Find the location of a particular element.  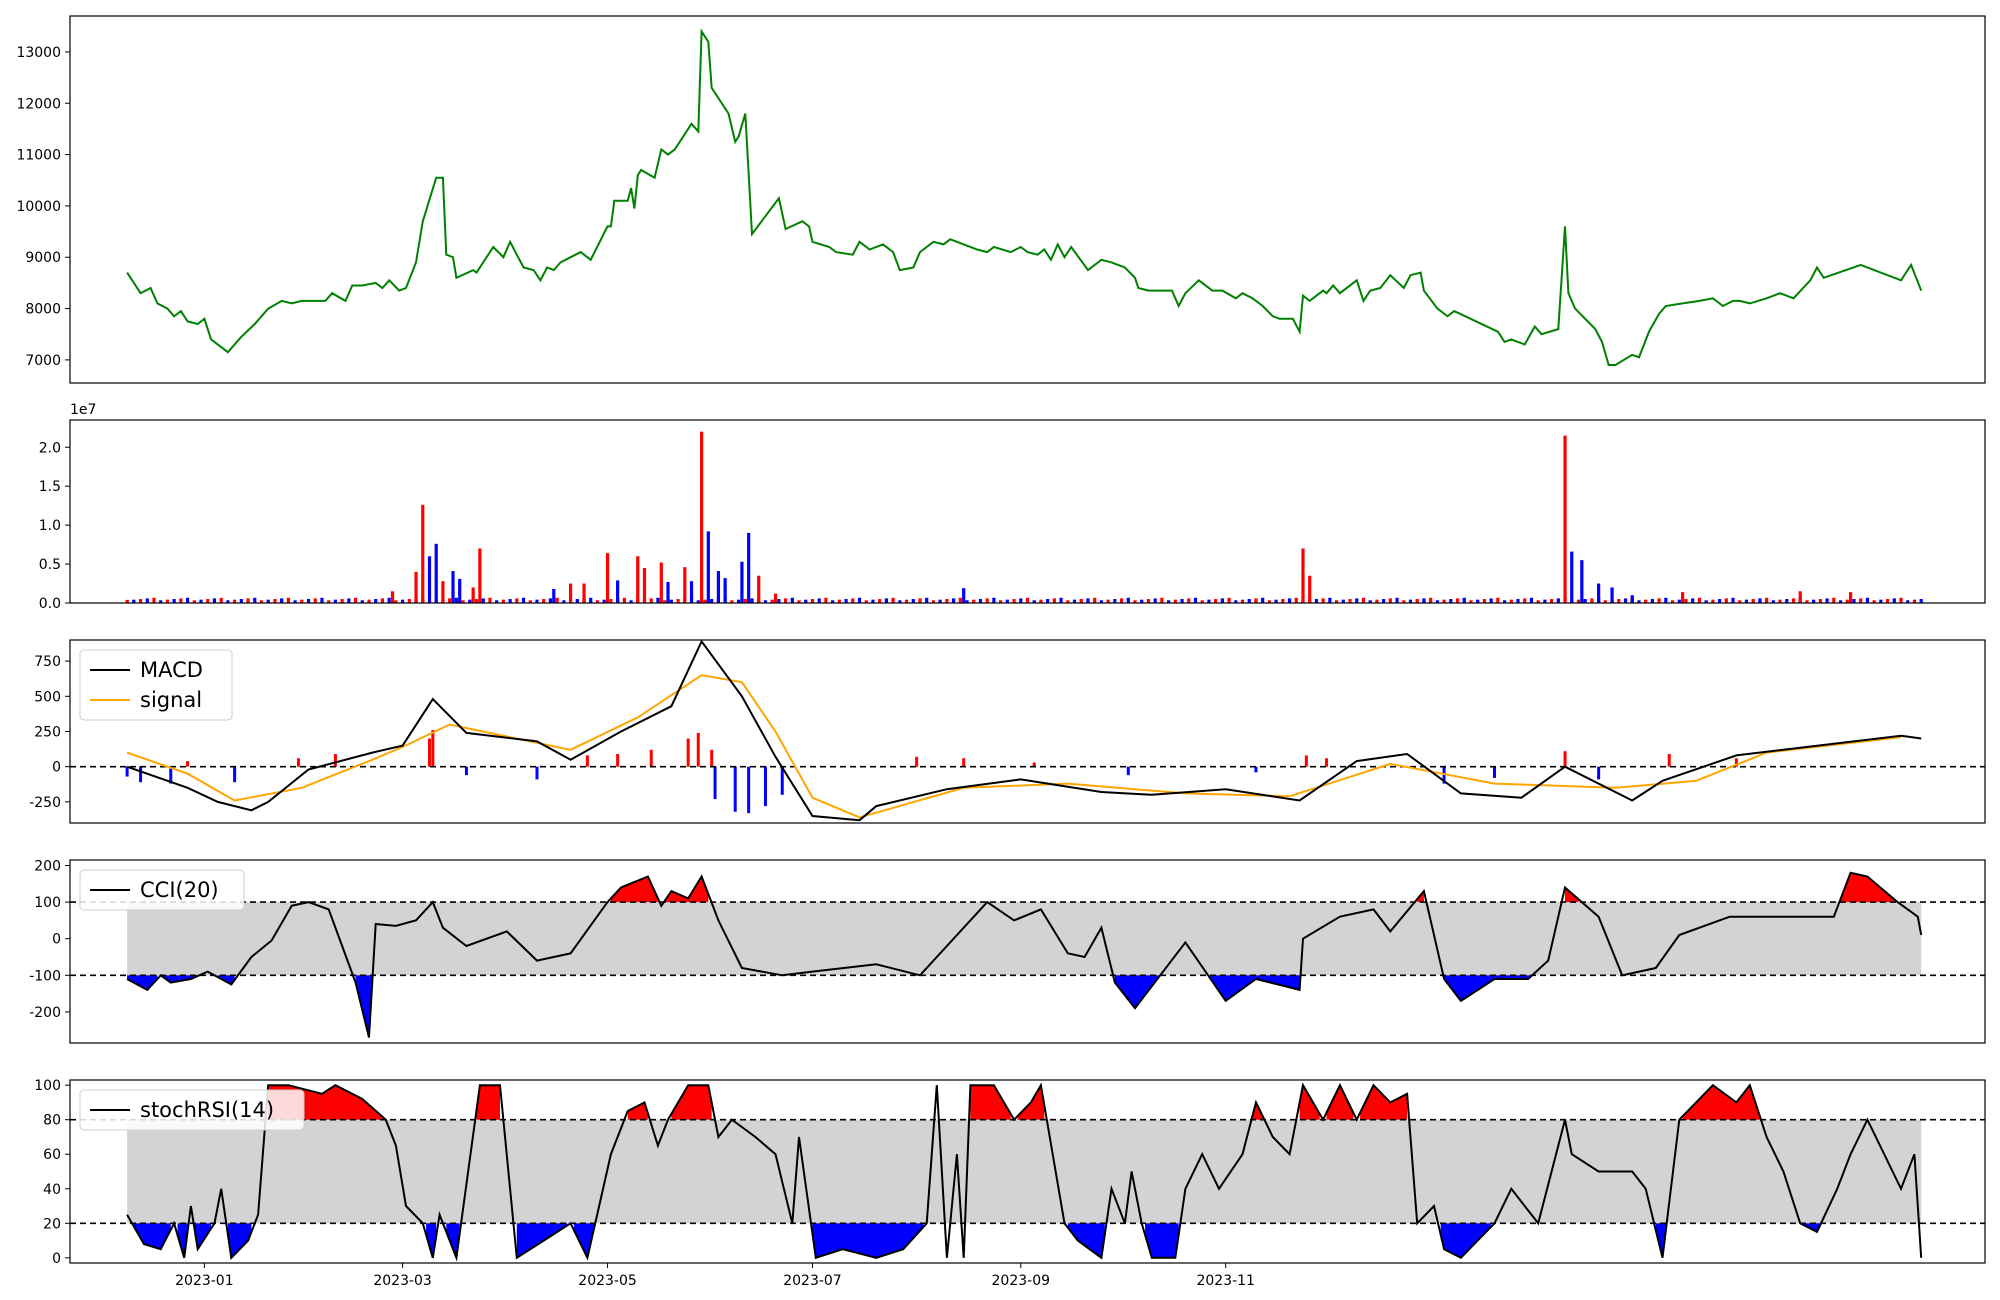

cci-oversold-fill is located at coordinates (1136, 992).